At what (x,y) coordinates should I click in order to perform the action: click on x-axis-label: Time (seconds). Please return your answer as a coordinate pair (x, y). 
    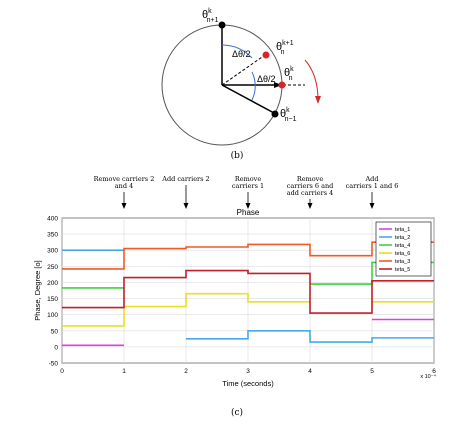
    Looking at the image, I should click on (248, 383).